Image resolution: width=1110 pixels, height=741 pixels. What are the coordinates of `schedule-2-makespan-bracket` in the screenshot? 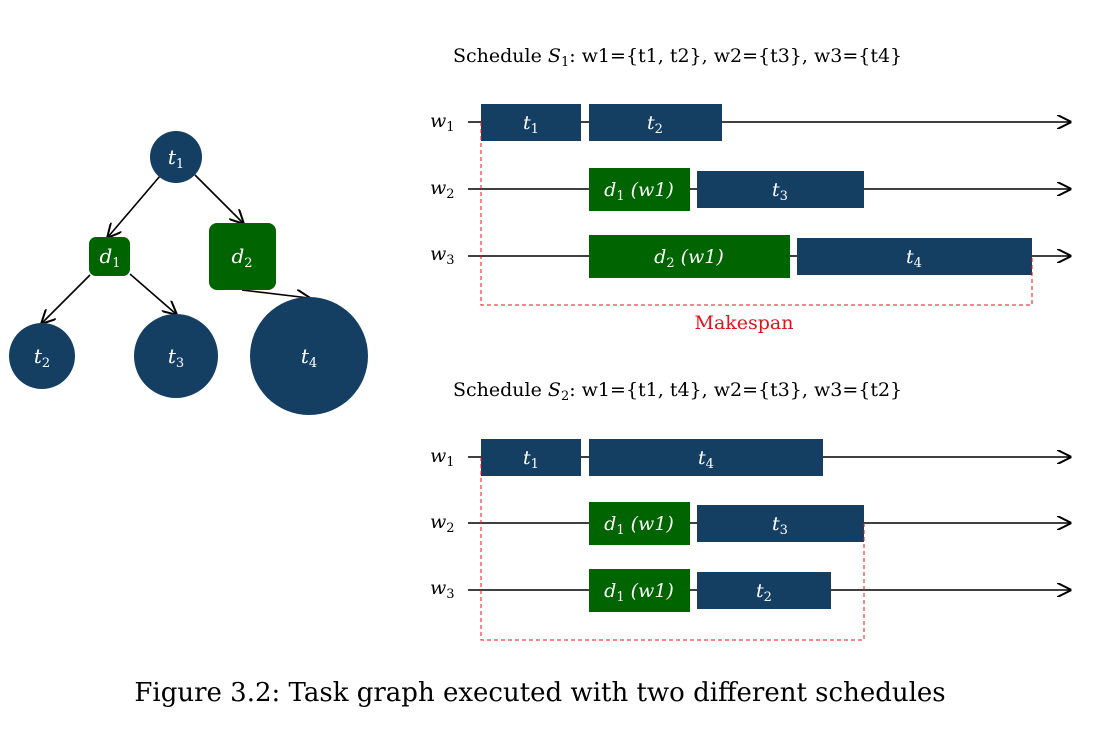 It's located at (672, 549).